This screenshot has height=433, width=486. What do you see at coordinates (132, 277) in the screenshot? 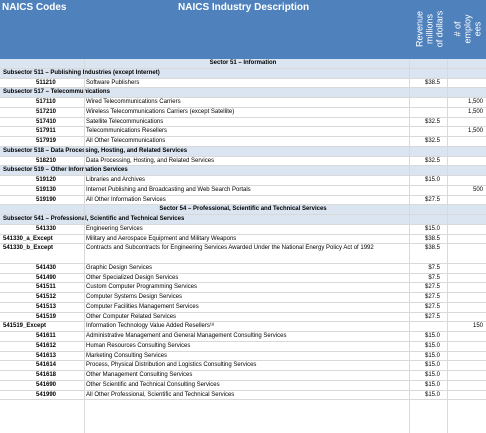
I see `industry-description: Other Specialized Design Services` at bounding box center [132, 277].